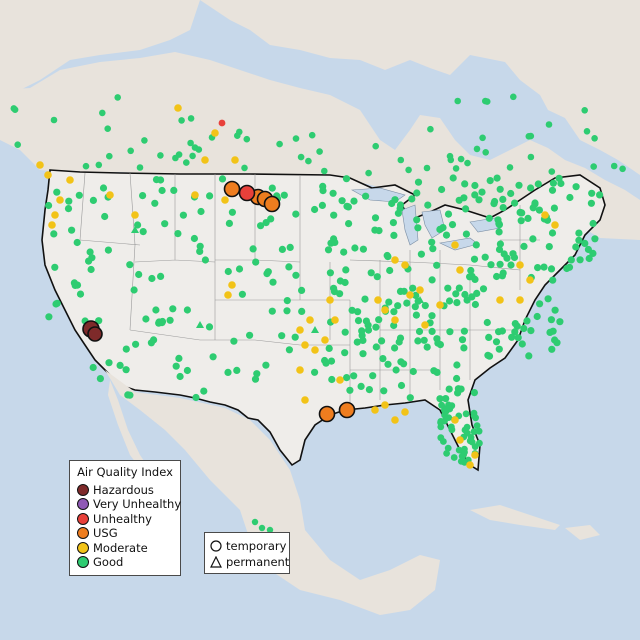 This screenshot has height=640, width=640. I want to click on usg-swatch-icon, so click(83, 533).